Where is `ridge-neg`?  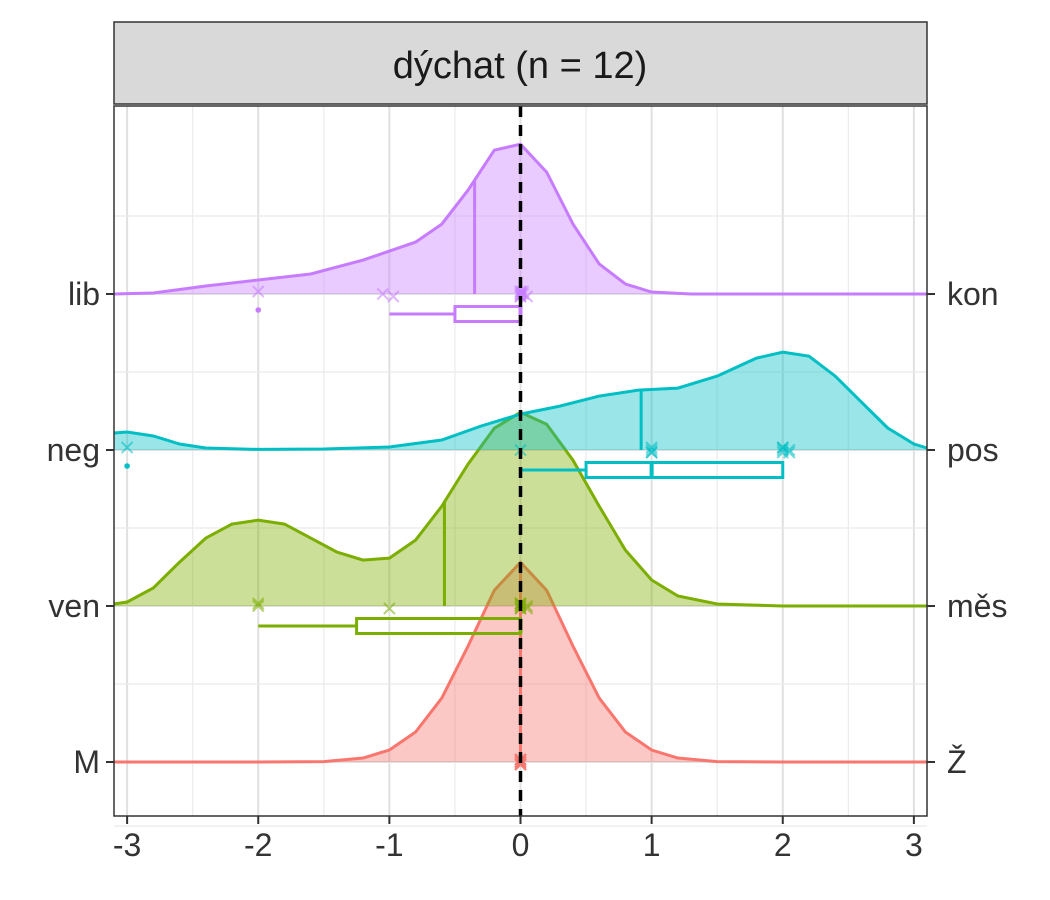
ridge-neg is located at coordinates (520, 414).